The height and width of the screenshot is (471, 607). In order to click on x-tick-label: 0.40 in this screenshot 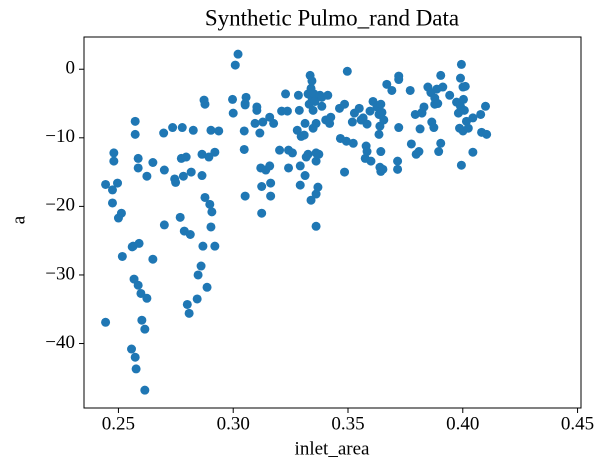, I will do `click(462, 423)`.